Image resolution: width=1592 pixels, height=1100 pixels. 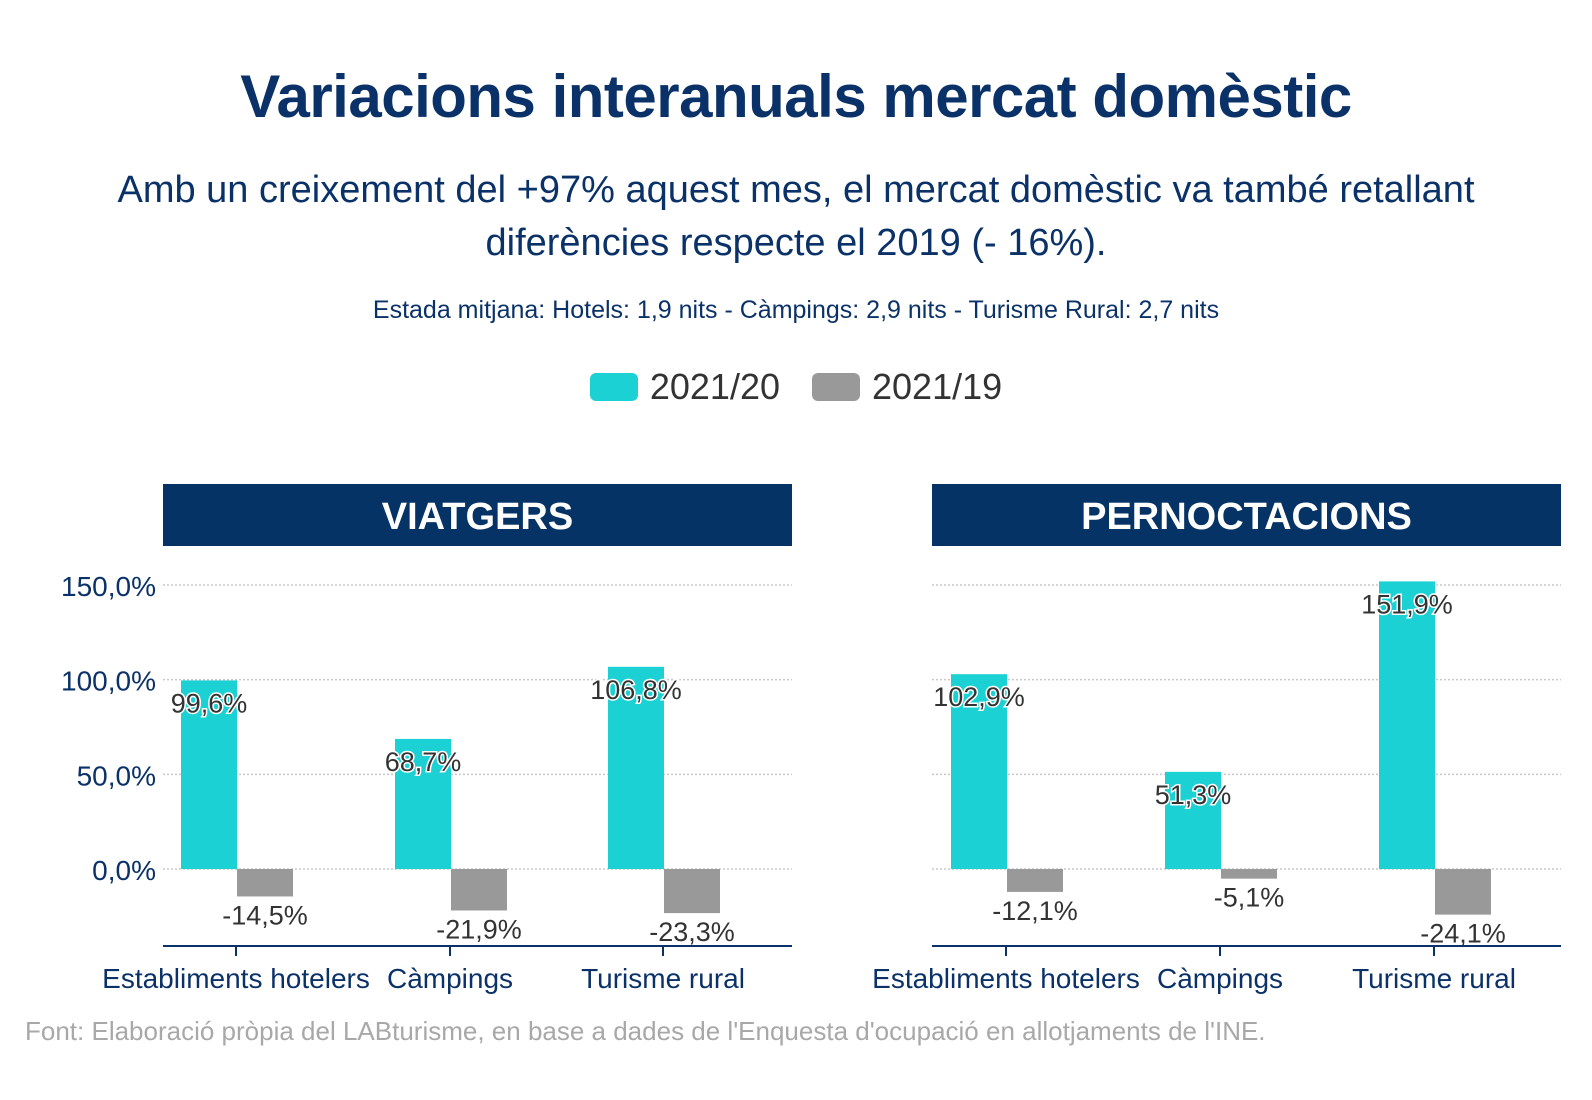 What do you see at coordinates (1434, 978) in the screenshot?
I see `x-tick-label-pernoctacions-2: Turisme rural` at bounding box center [1434, 978].